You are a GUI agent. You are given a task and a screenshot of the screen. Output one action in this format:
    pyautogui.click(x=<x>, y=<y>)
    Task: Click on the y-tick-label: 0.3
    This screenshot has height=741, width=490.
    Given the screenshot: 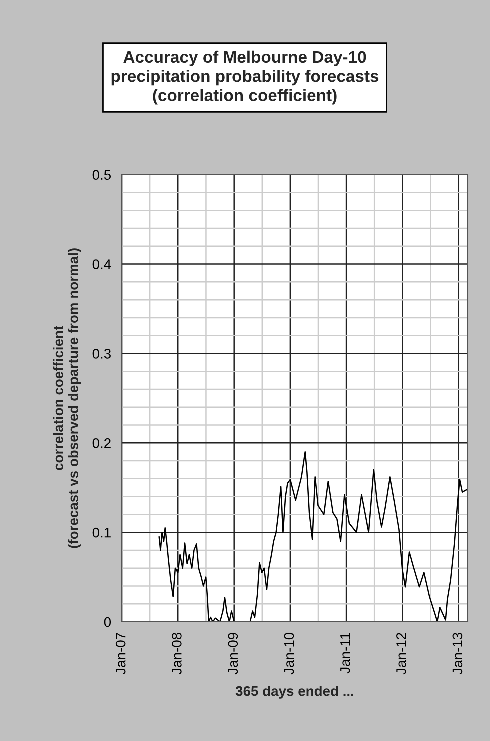 What is the action you would take?
    pyautogui.click(x=101, y=354)
    